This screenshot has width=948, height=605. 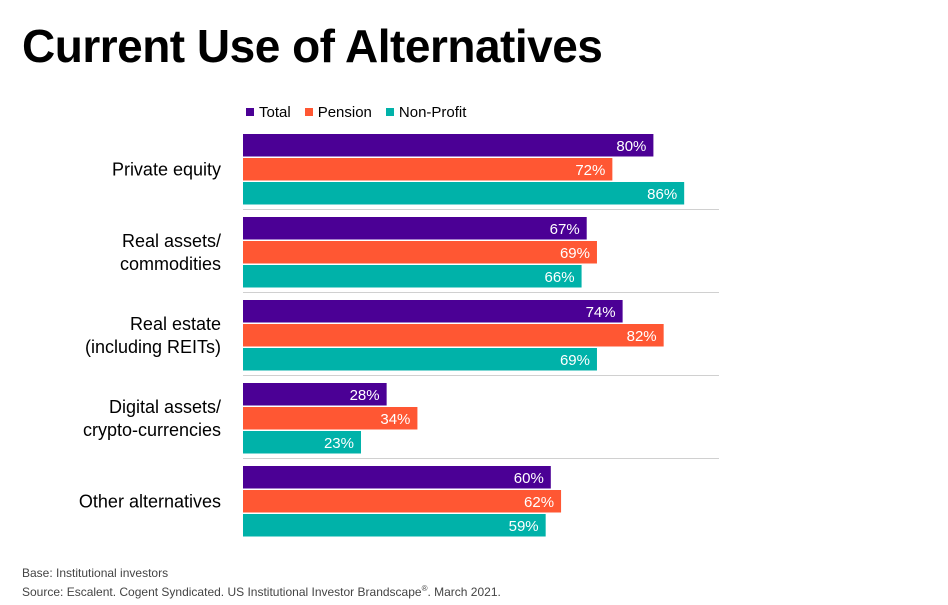 I want to click on data-label-pension-digital-assets-crypto-currencies: 34%, so click(x=395, y=419).